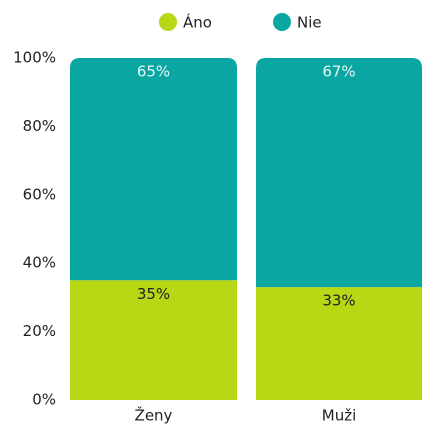 Image resolution: width=422 pixels, height=427 pixels. I want to click on value-label: 35%, so click(153, 294).